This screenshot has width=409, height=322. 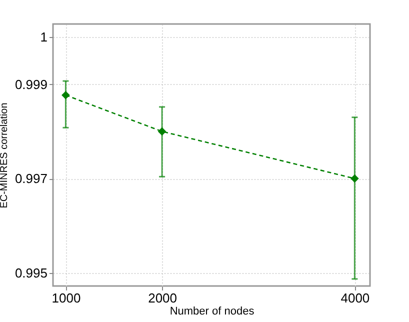 I want to click on y-tick-label: 0.997, so click(x=31, y=178).